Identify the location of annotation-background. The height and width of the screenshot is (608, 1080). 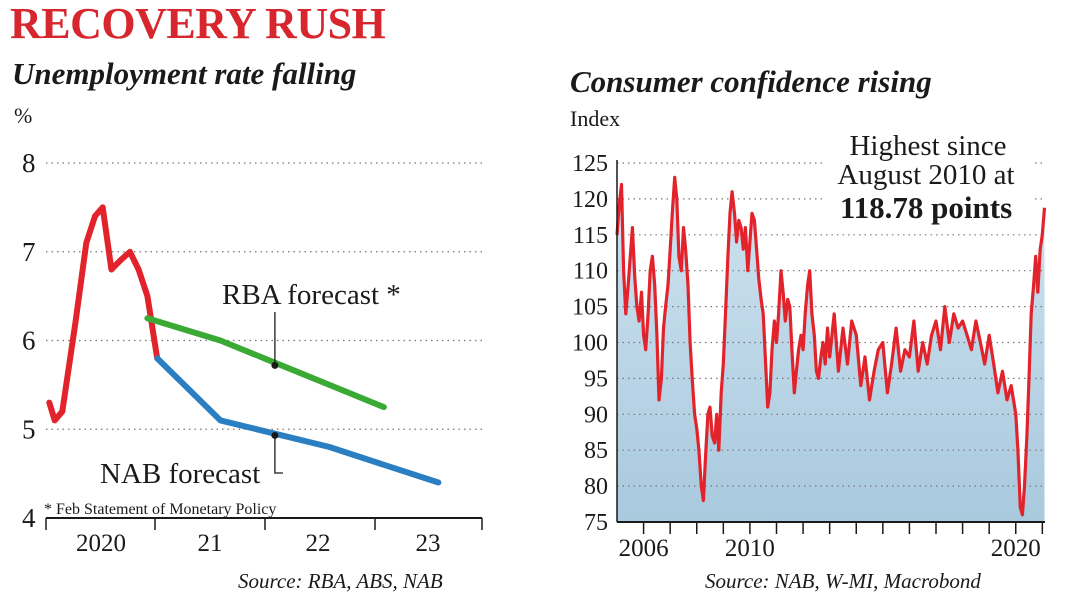
(928, 177).